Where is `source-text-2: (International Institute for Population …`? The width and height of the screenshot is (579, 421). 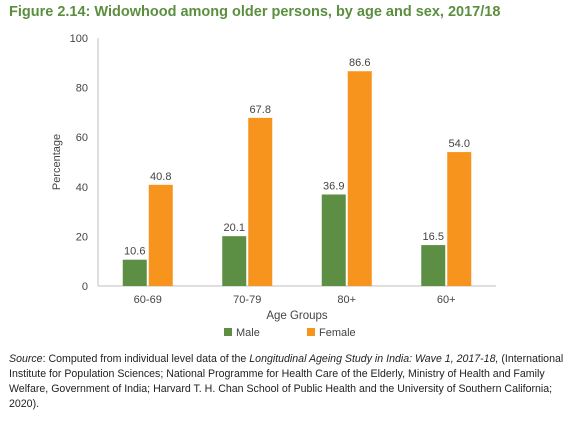 source-text-2: (International Institute for Population … is located at coordinates (286, 381).